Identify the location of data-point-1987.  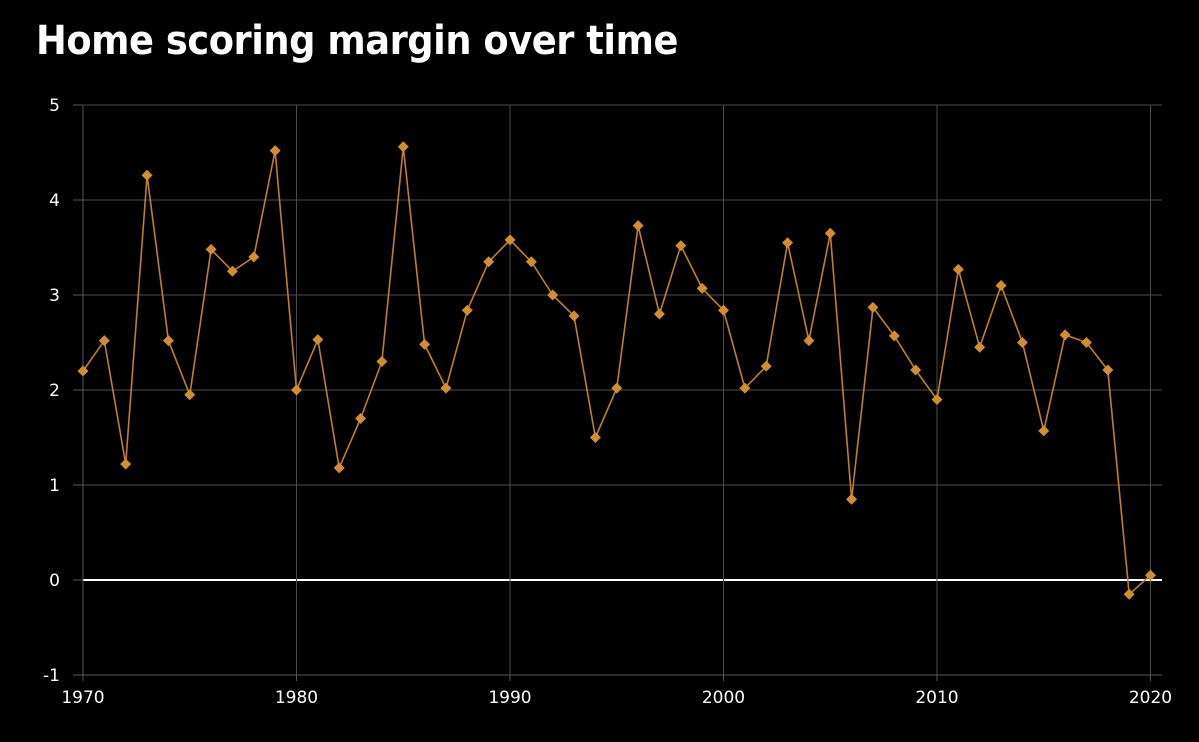
(446, 388).